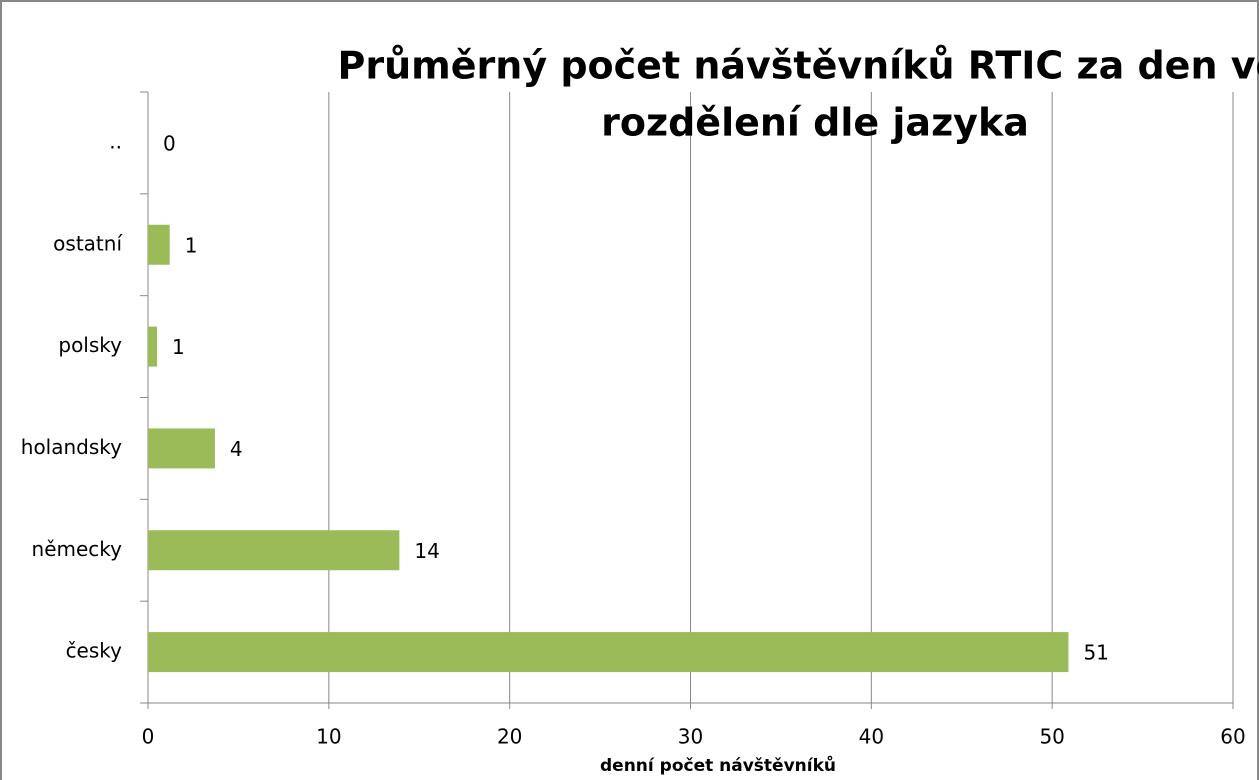 This screenshot has width=1259, height=780. Describe the element at coordinates (77, 549) in the screenshot. I see `y-tick-label: německy` at that location.